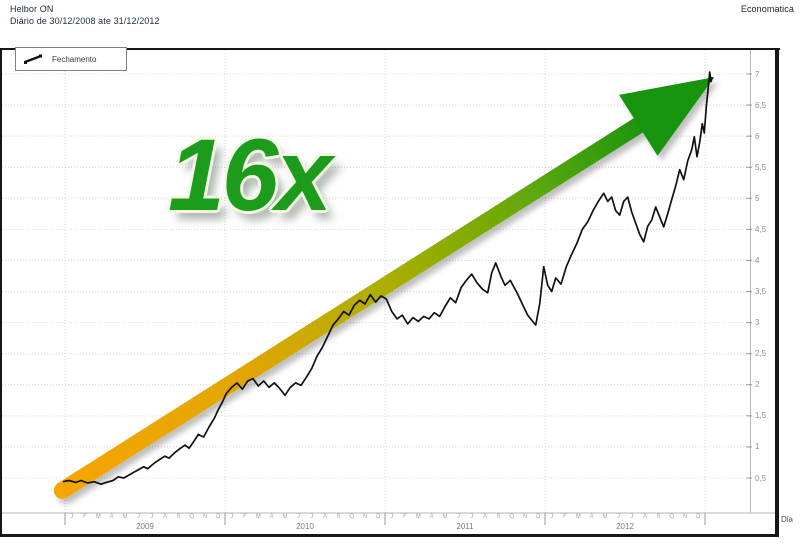 The height and width of the screenshot is (545, 800). I want to click on multiplier-annotation: 16x, so click(250, 175).